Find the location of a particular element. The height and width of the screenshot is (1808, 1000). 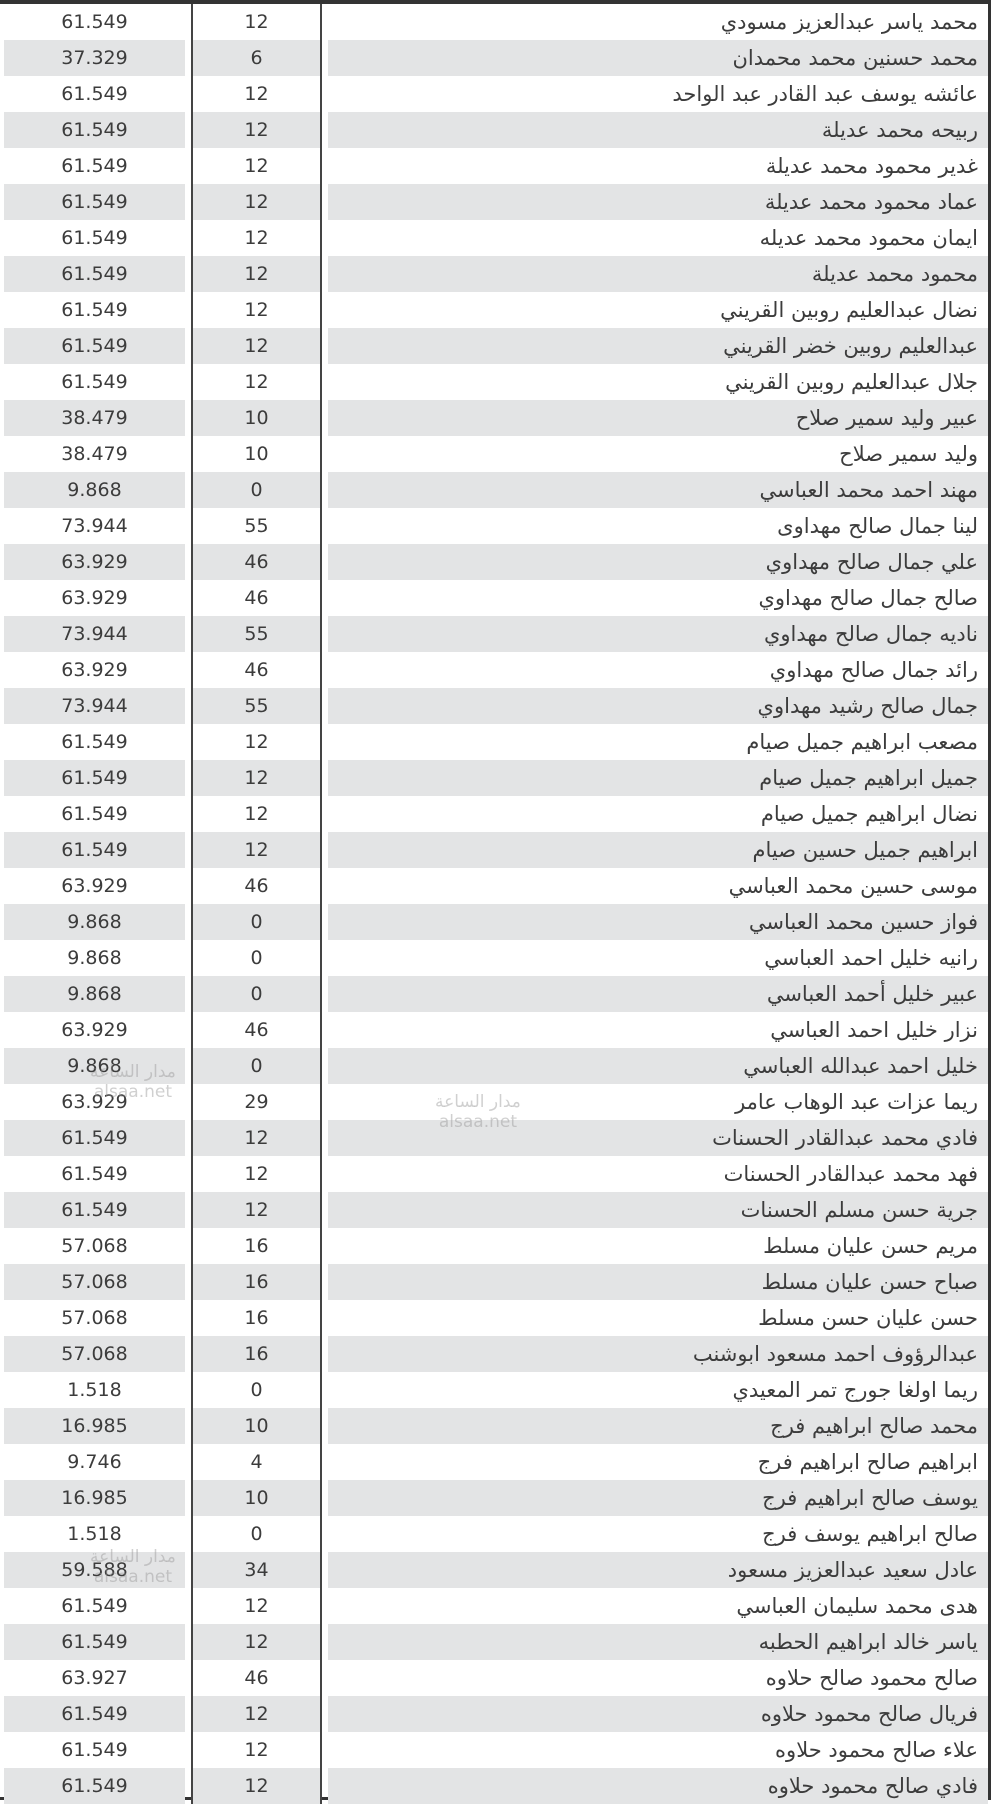

table-row: 61.549 12 نضال ابراهيم جميل صيام is located at coordinates (496, 814).